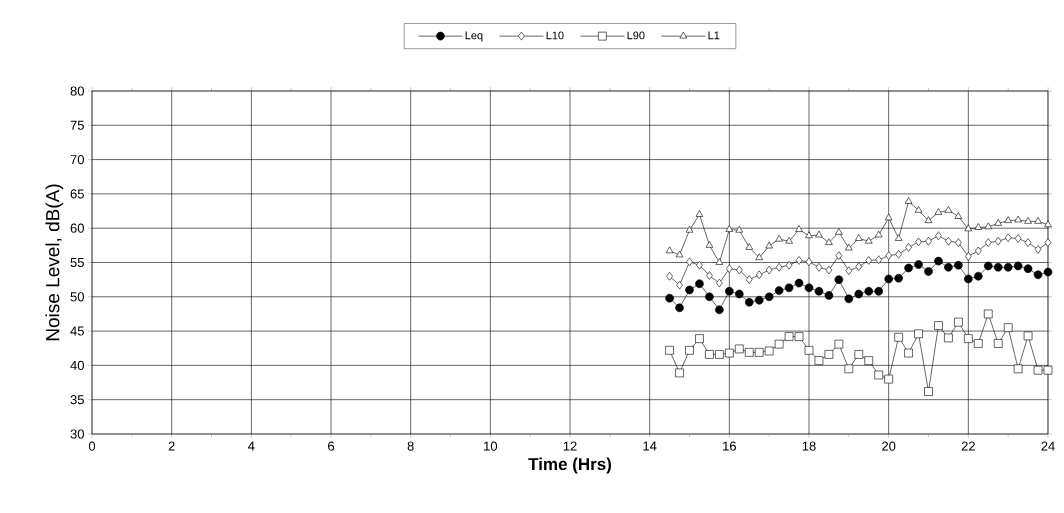  Describe the element at coordinates (729, 446) in the screenshot. I see `x-tick-label: 16` at that location.